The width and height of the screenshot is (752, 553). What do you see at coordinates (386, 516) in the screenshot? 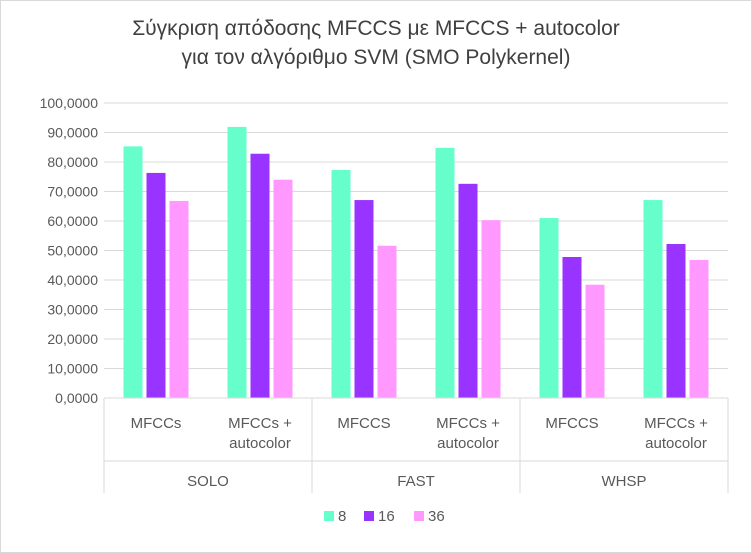
I see `legend-label: 16` at bounding box center [386, 516].